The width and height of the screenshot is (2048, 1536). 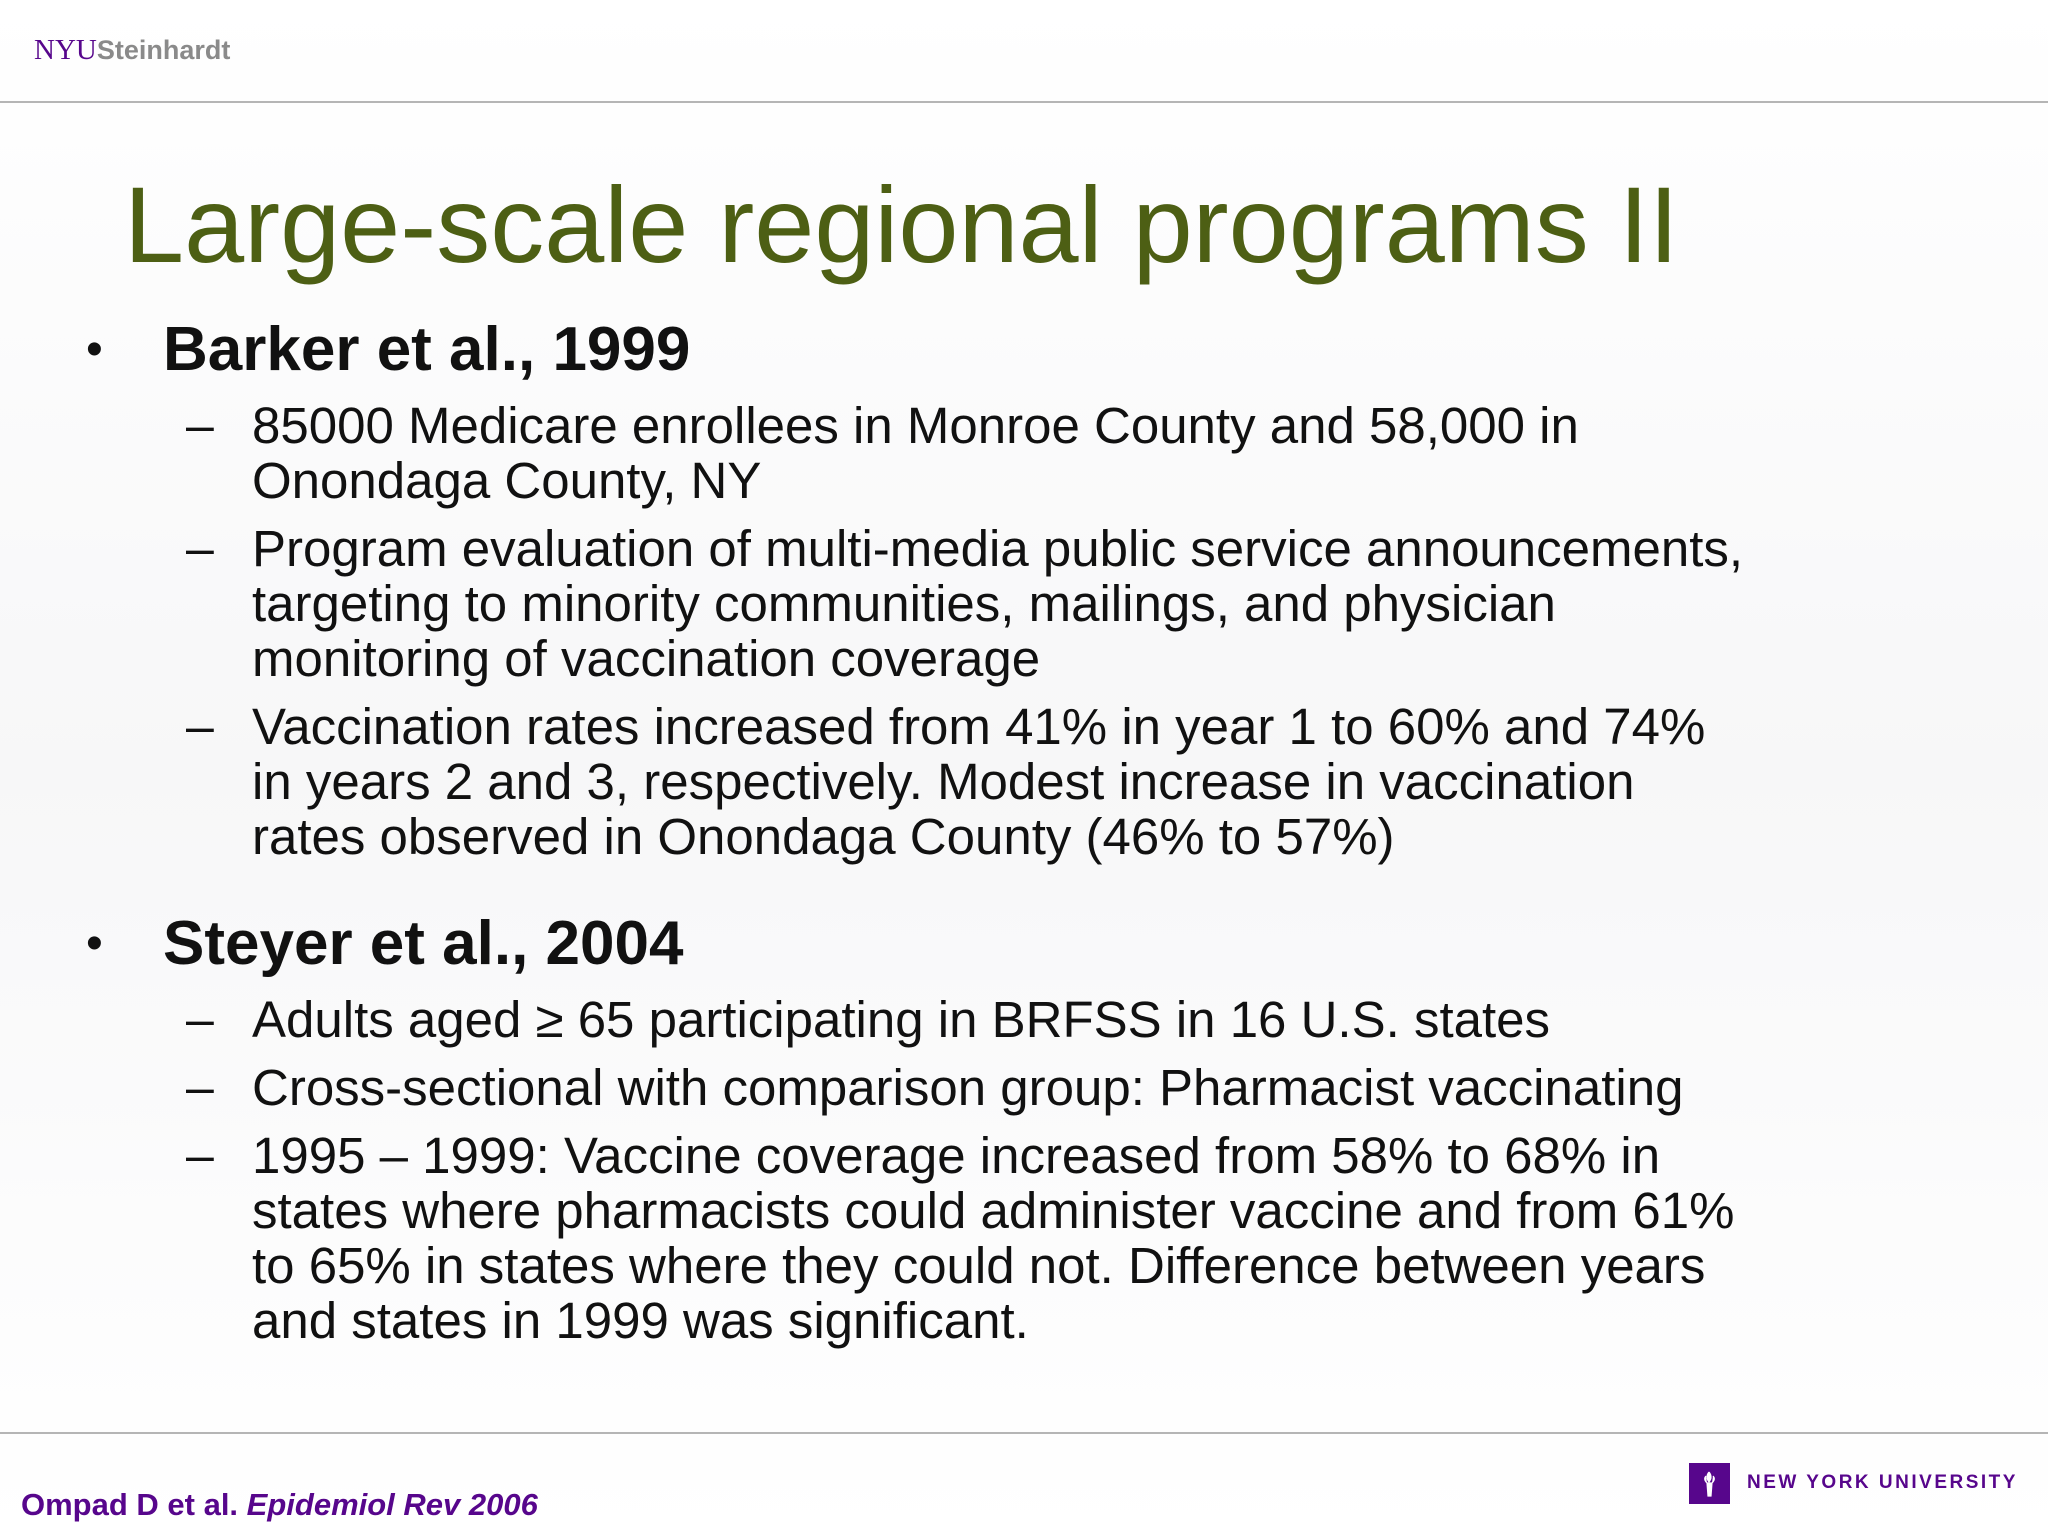 I want to click on citation: Ompad D et al. Epidemiol Rev 2006, so click(x=279, y=1505).